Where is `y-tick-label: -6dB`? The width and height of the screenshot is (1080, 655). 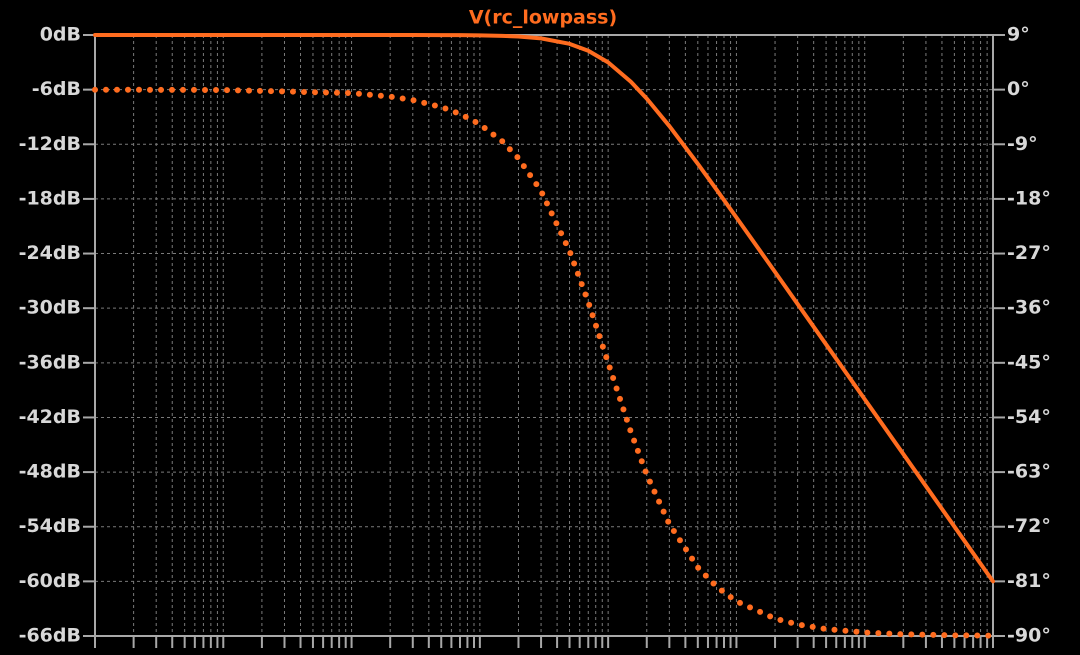
y-tick-label: -6dB is located at coordinates (56, 89).